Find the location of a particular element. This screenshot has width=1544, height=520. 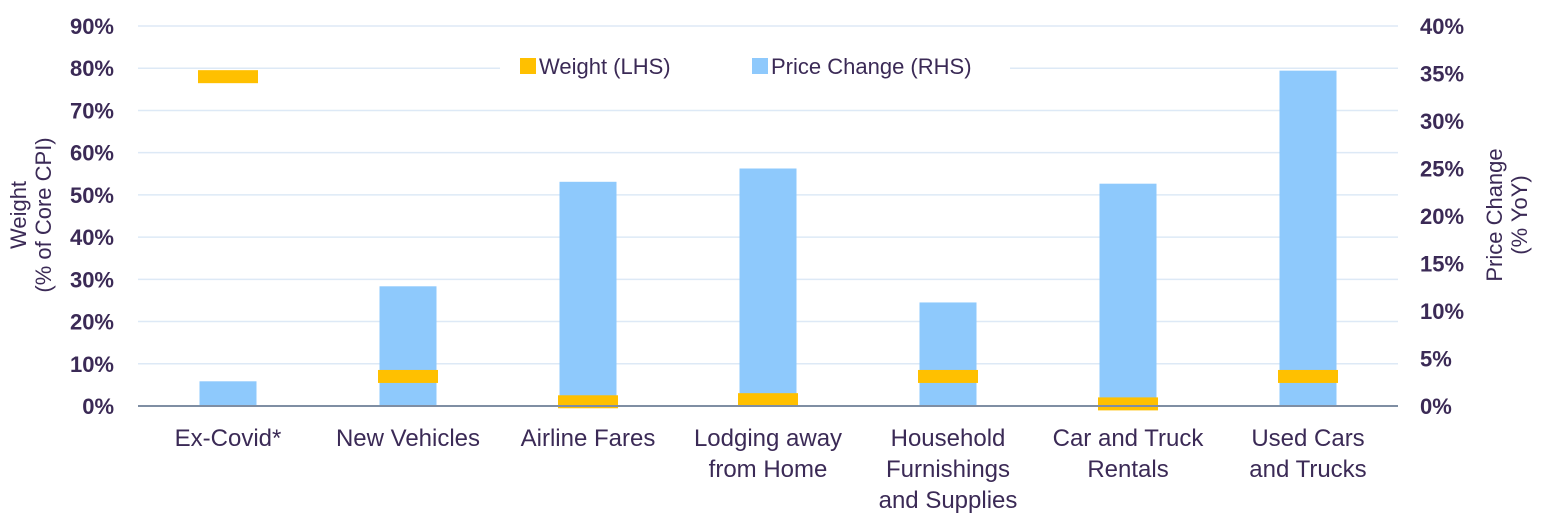

category-label: Rentals is located at coordinates (1127, 469).